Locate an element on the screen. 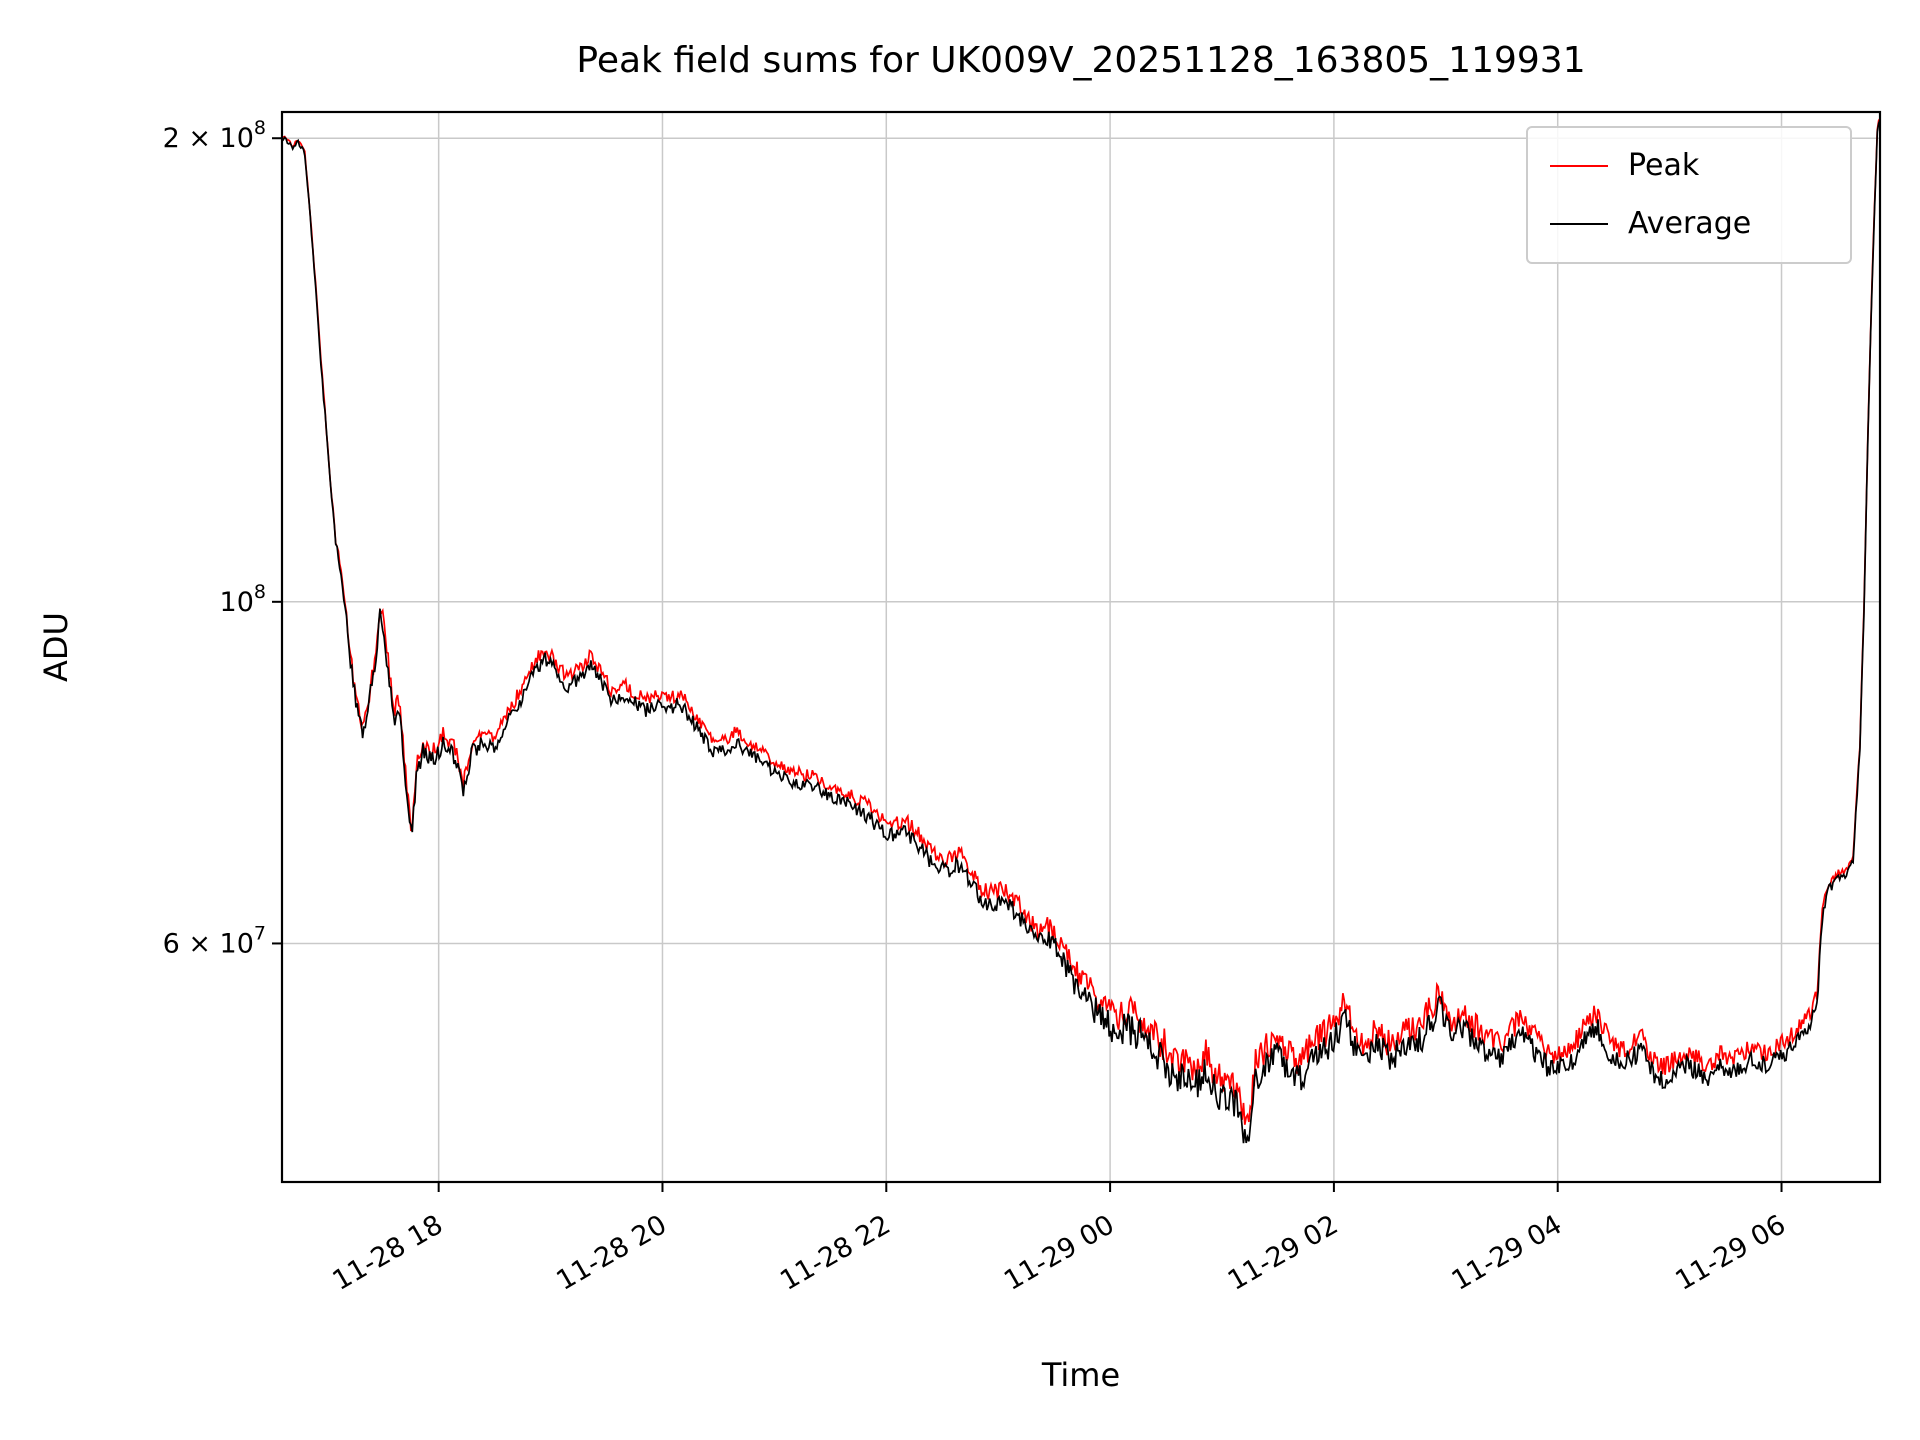 This screenshot has height=1440, width=1920. legend-item: Average is located at coordinates (1689, 224).